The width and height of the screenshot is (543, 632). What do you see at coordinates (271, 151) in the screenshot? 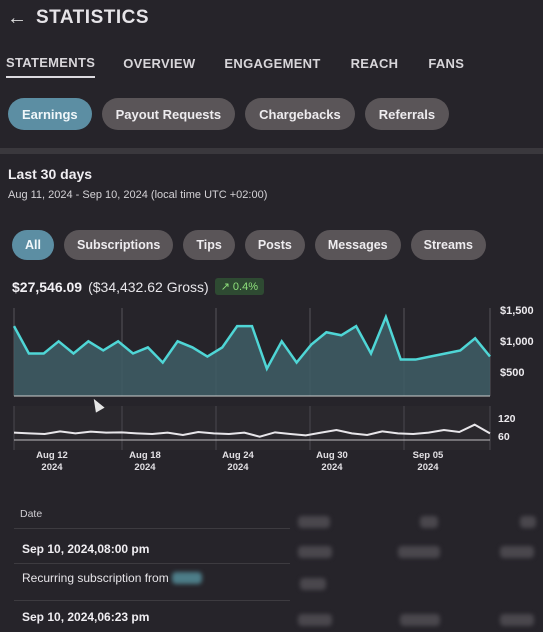
I see `section-divider` at bounding box center [271, 151].